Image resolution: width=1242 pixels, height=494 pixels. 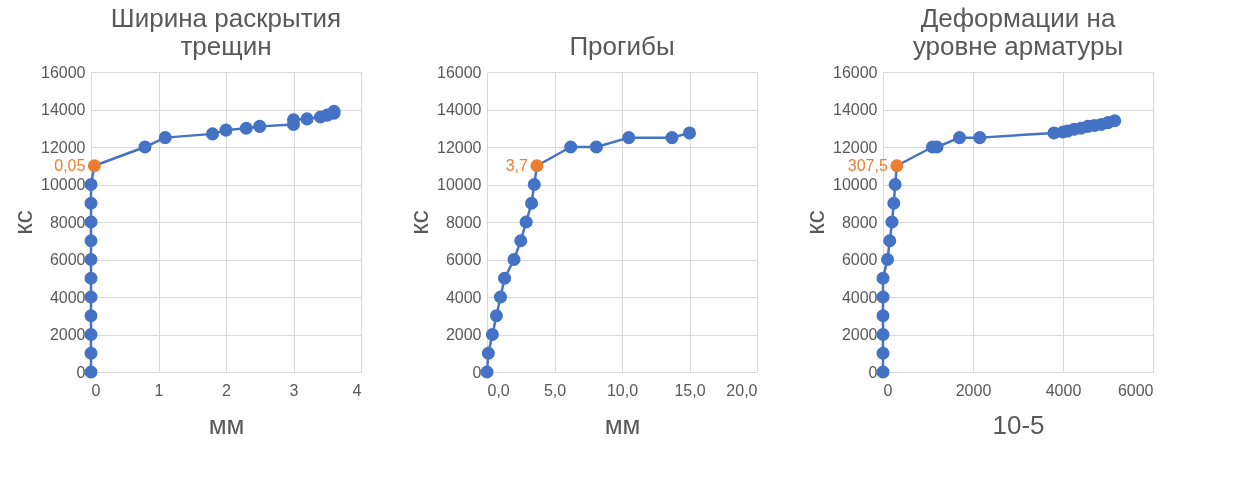 What do you see at coordinates (498, 390) in the screenshot?
I see `x-tick-label: 0,0` at bounding box center [498, 390].